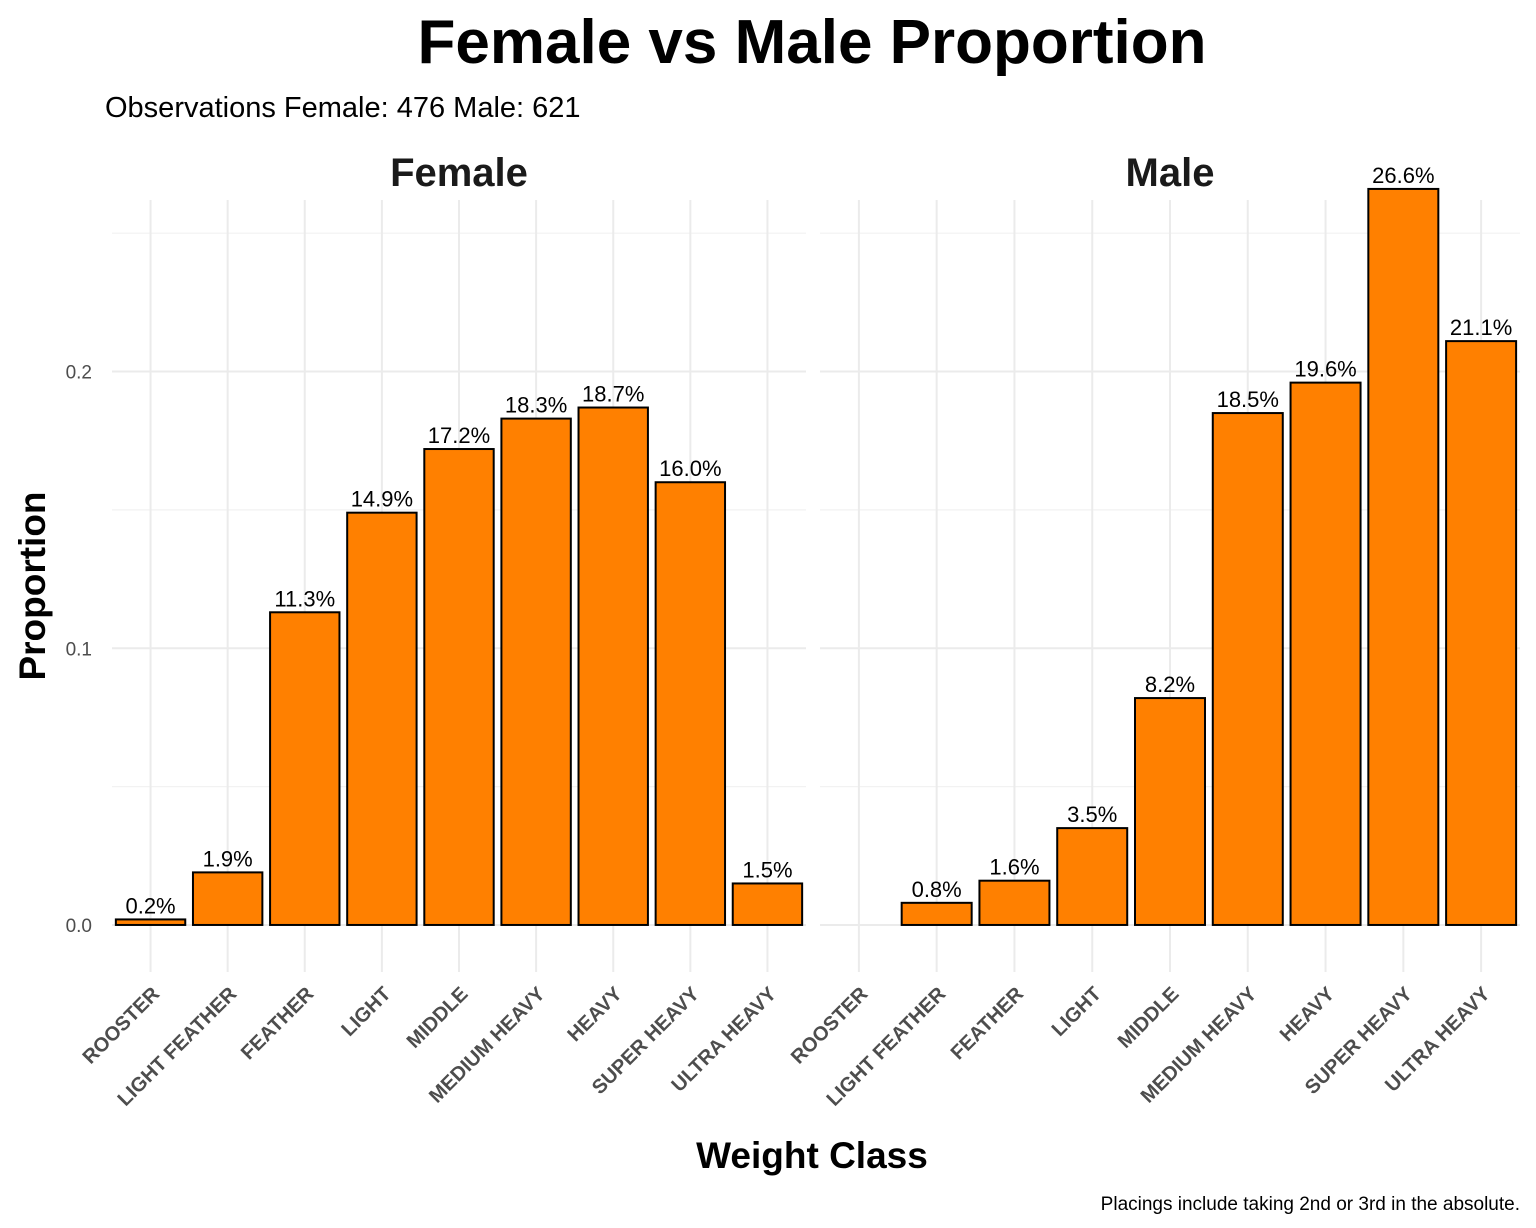  I want to click on bar-female-feather, so click(305, 768).